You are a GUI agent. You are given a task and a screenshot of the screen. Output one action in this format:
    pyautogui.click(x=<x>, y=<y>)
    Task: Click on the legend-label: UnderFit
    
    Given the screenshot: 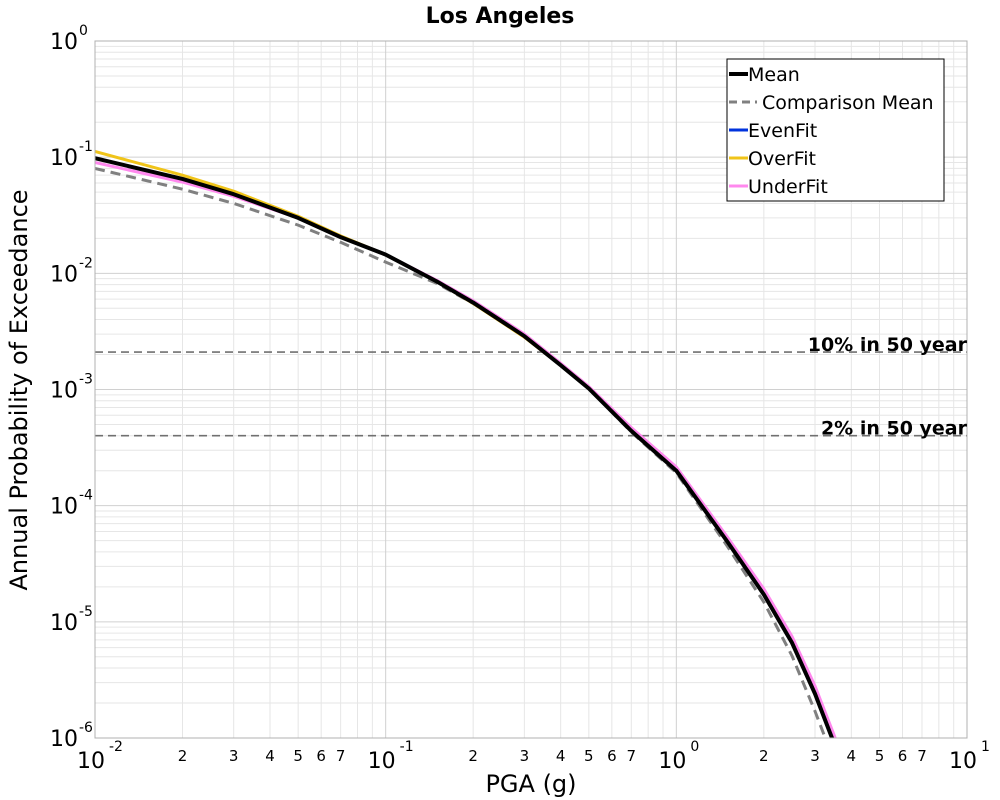 What is the action you would take?
    pyautogui.click(x=788, y=187)
    